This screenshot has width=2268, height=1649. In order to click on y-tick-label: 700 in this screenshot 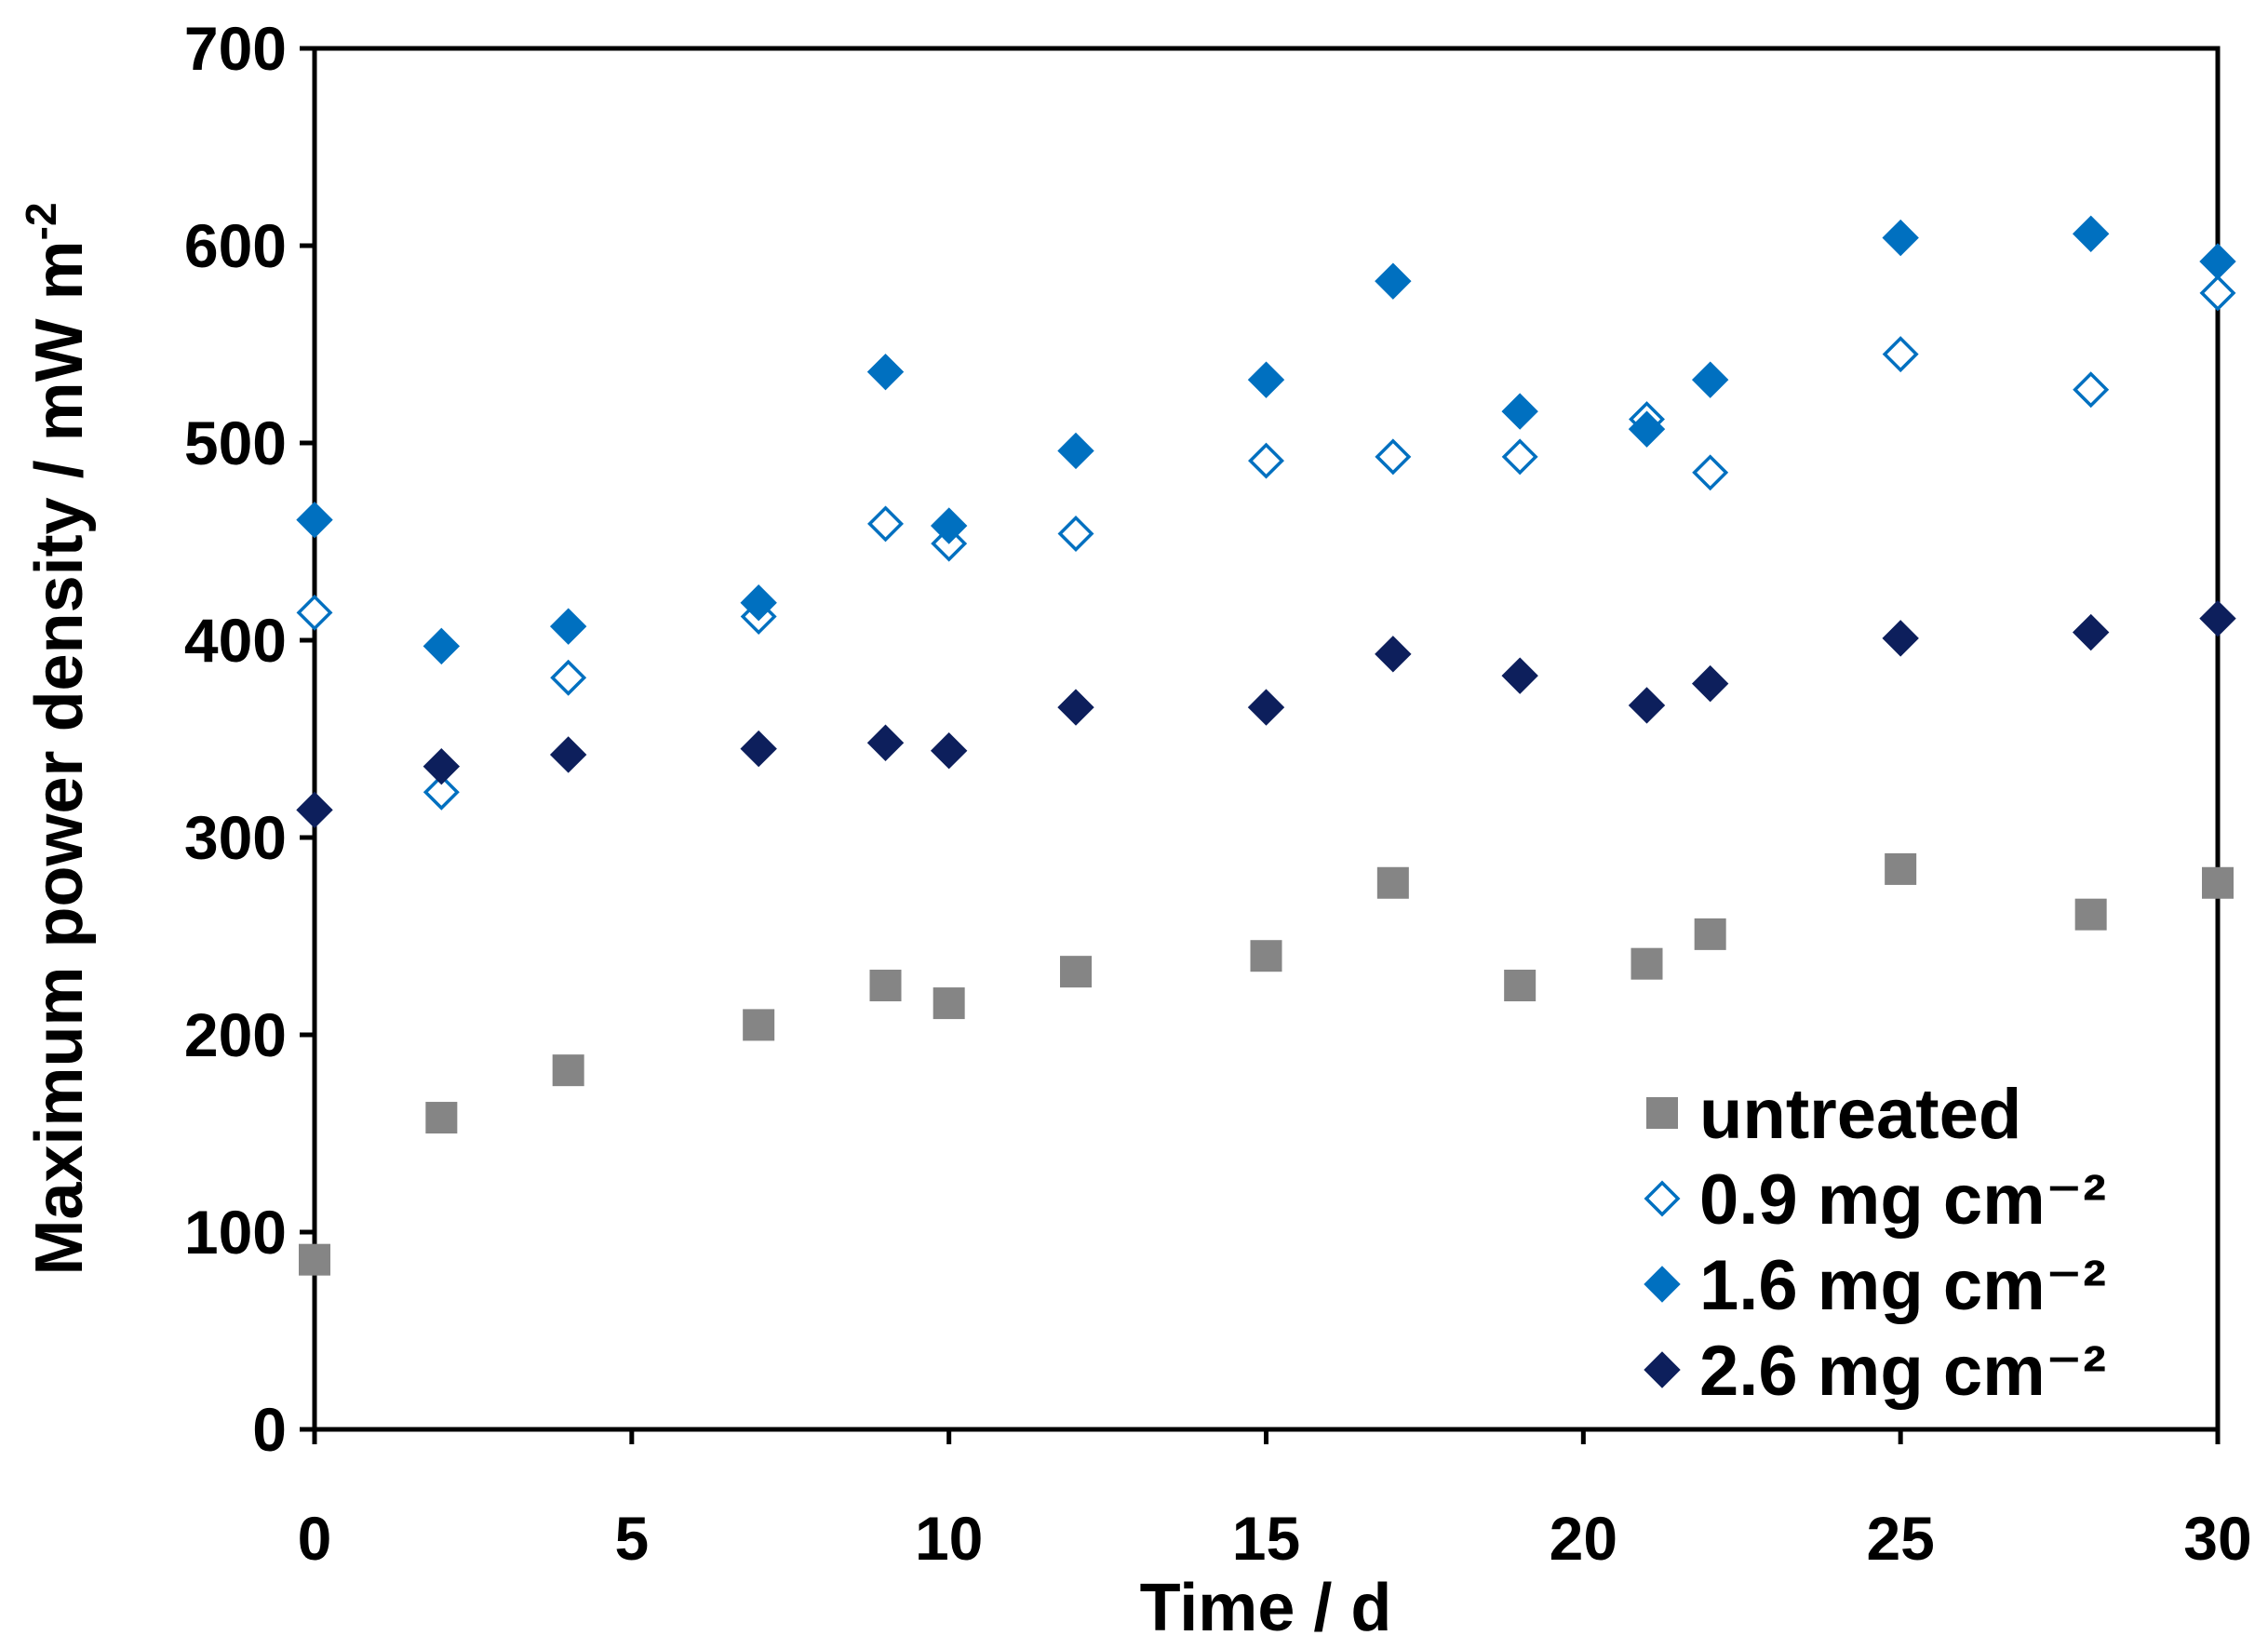, I will do `click(235, 48)`.